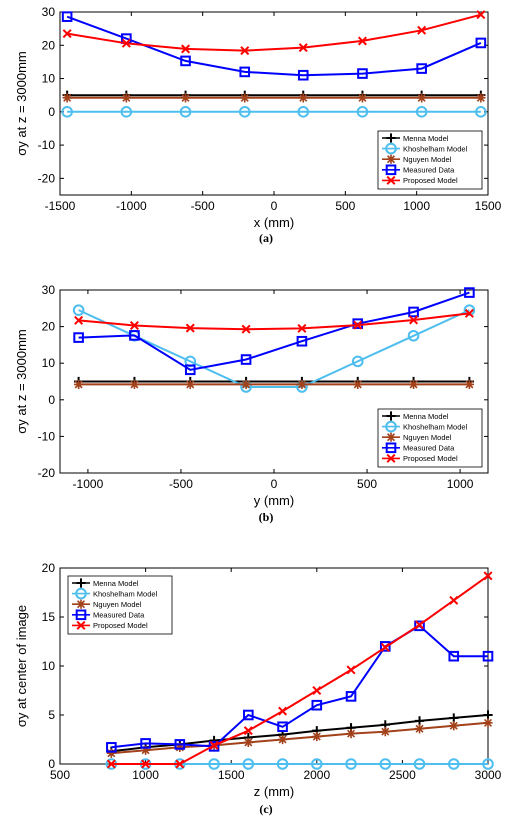  Describe the element at coordinates (266, 238) in the screenshot. I see `panel-caption: (a)` at that location.